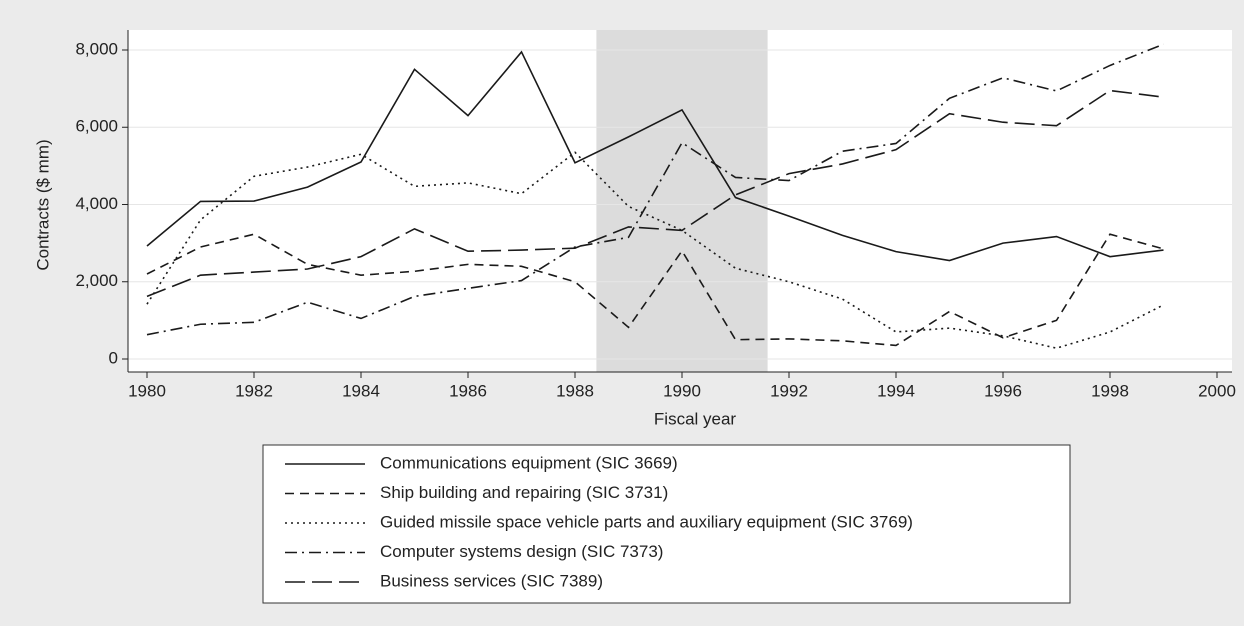  I want to click on x-tick-label: 1994, so click(896, 390).